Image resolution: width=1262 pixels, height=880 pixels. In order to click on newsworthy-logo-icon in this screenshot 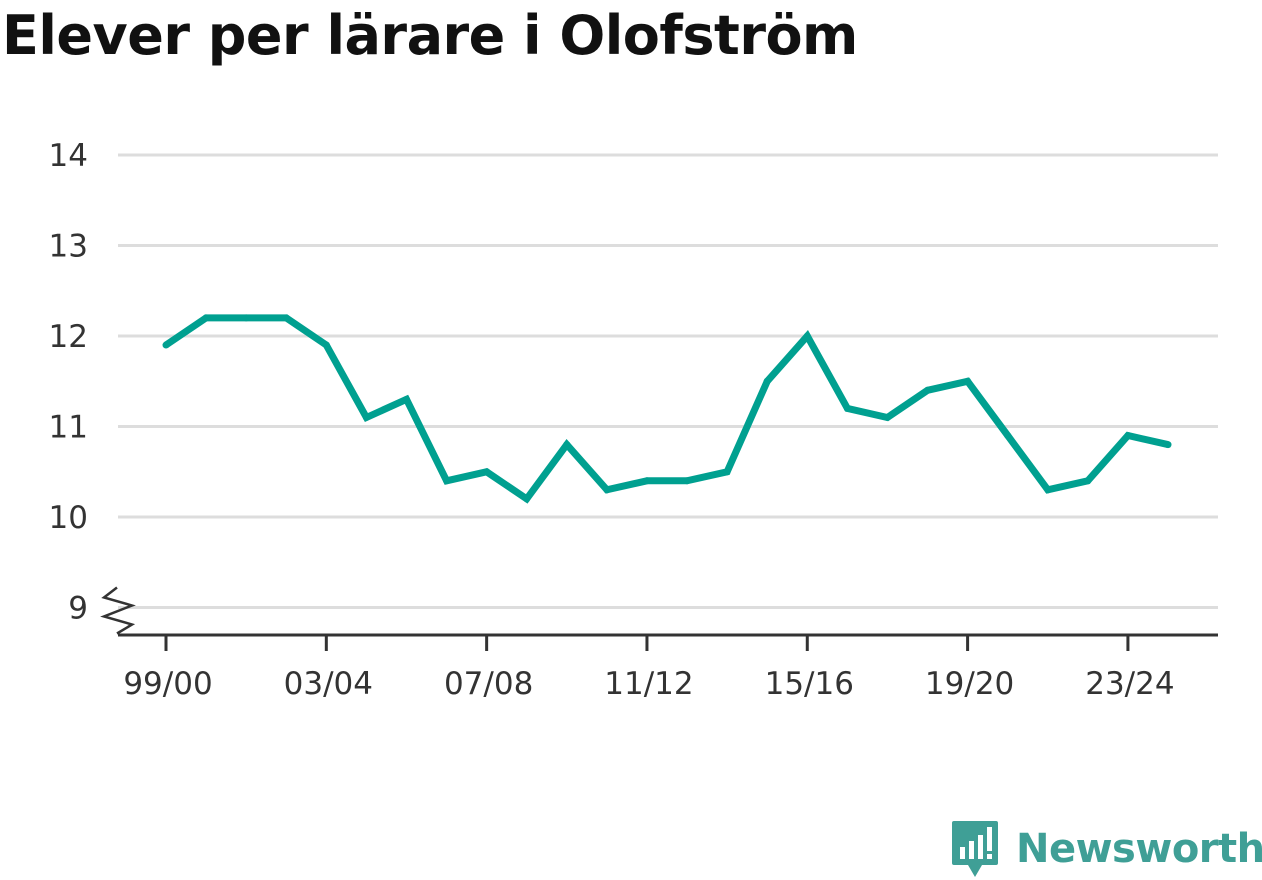, I will do `click(975, 849)`.